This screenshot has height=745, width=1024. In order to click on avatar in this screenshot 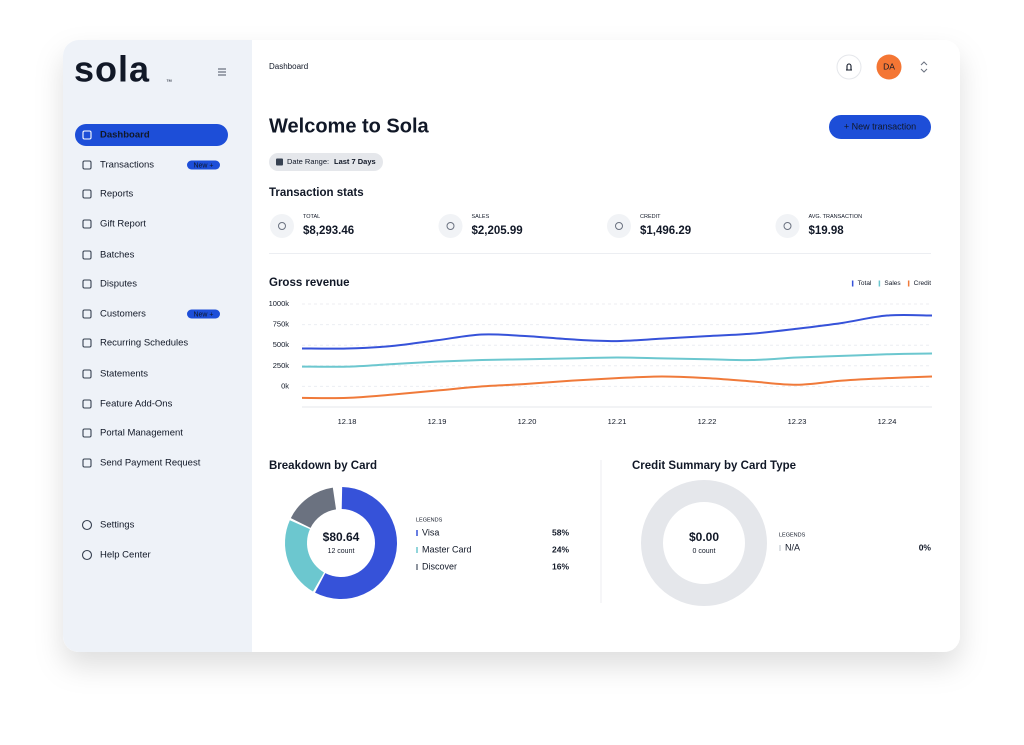, I will do `click(889, 67)`.